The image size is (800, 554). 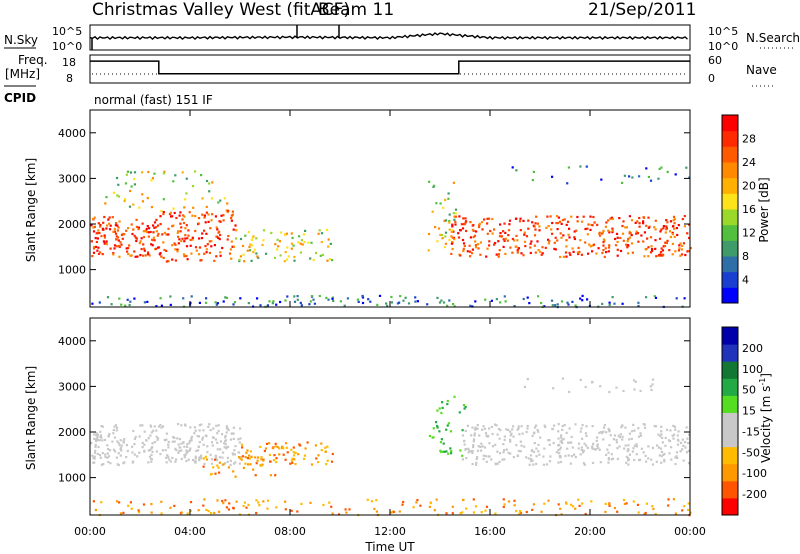 I want to click on noise-tick-top-right: 10^5, so click(x=723, y=31).